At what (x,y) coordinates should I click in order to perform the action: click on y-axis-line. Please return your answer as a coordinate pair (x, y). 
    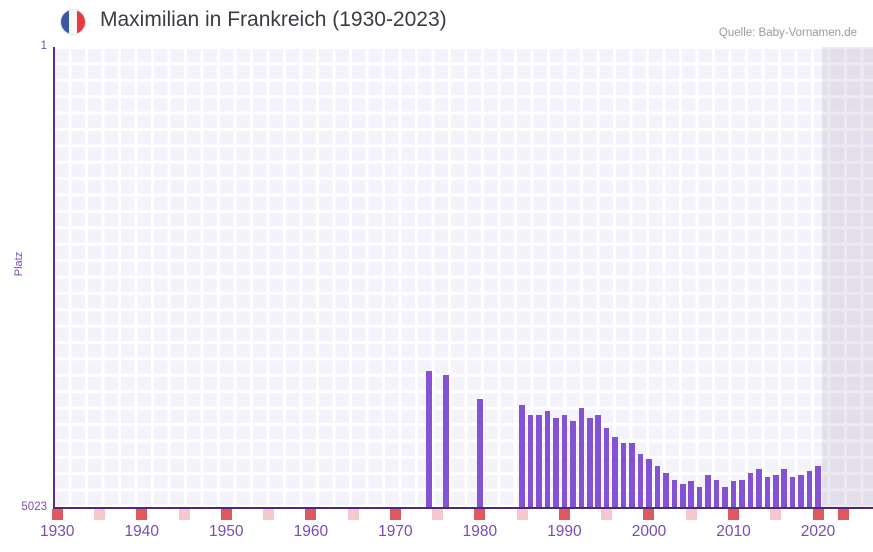
    Looking at the image, I should click on (54, 278).